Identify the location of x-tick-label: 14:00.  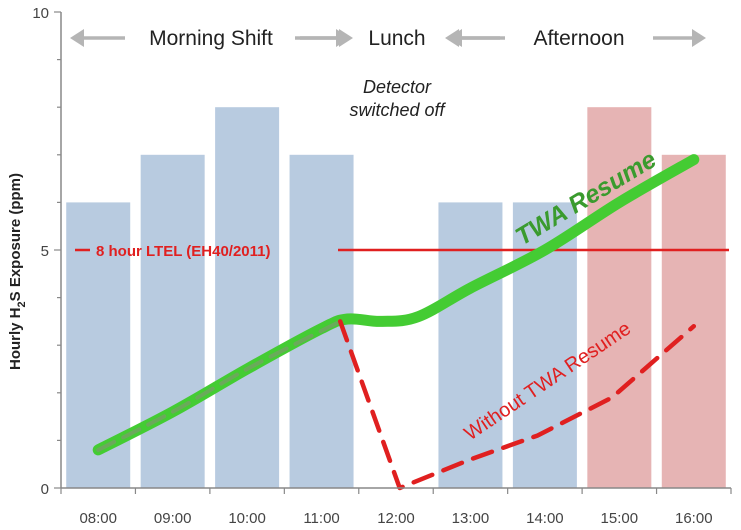
(545, 518).